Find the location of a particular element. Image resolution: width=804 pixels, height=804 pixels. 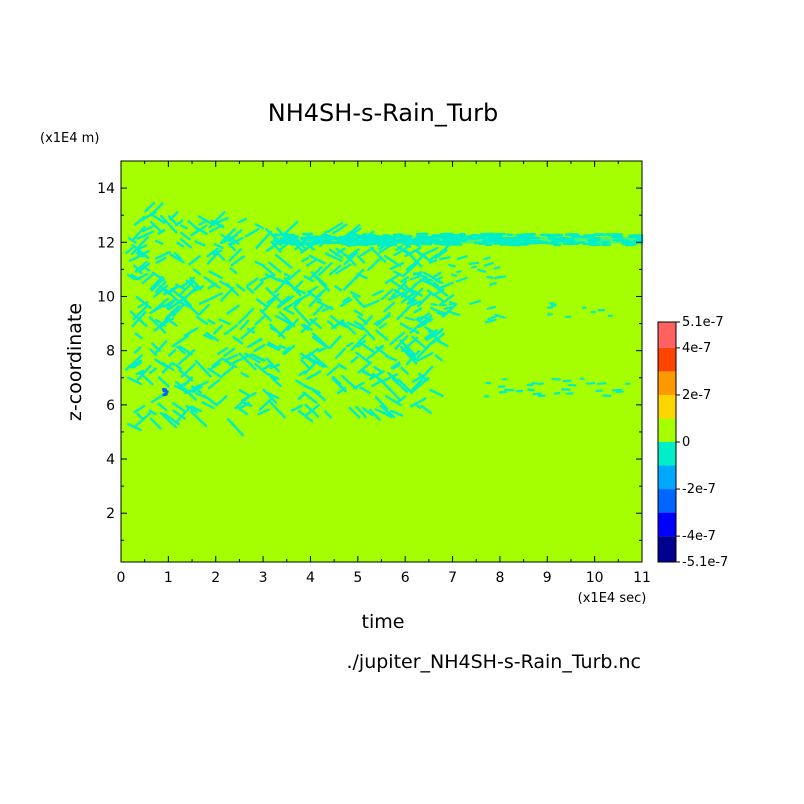

x-tick-label: 10 is located at coordinates (595, 578).